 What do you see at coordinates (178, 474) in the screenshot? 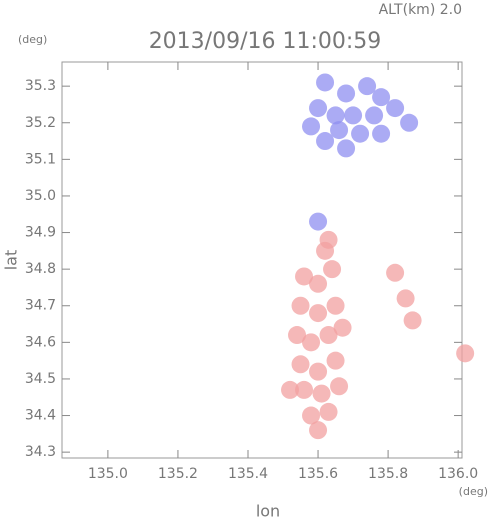
I see `x-tick-label: 135.2` at bounding box center [178, 474].